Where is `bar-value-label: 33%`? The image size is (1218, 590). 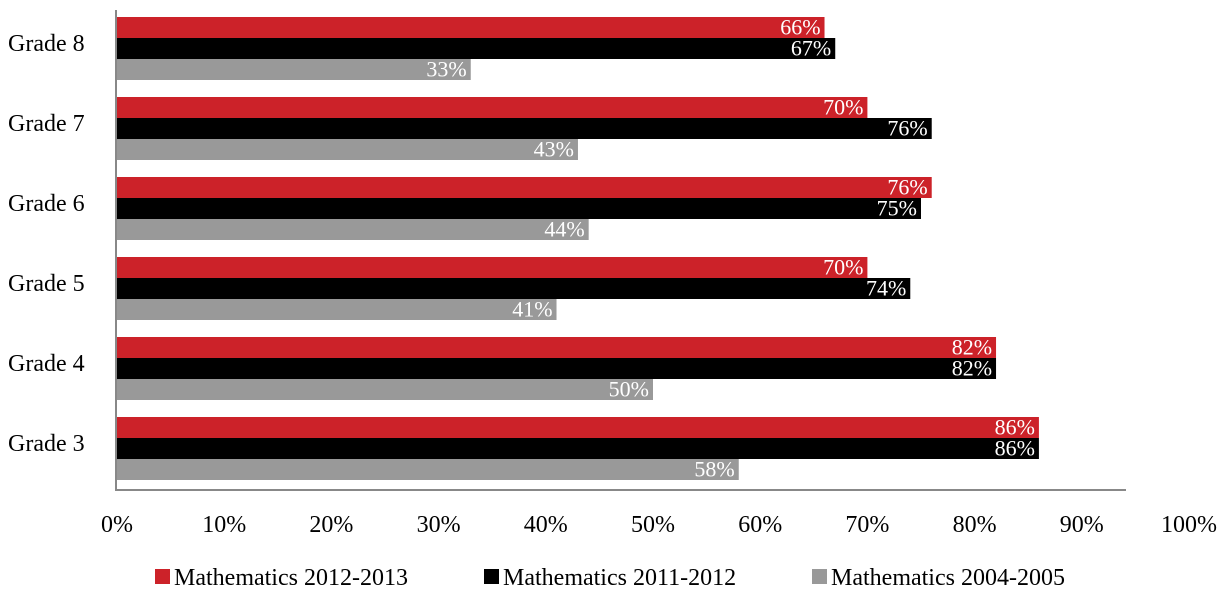
bar-value-label: 33% is located at coordinates (446, 69).